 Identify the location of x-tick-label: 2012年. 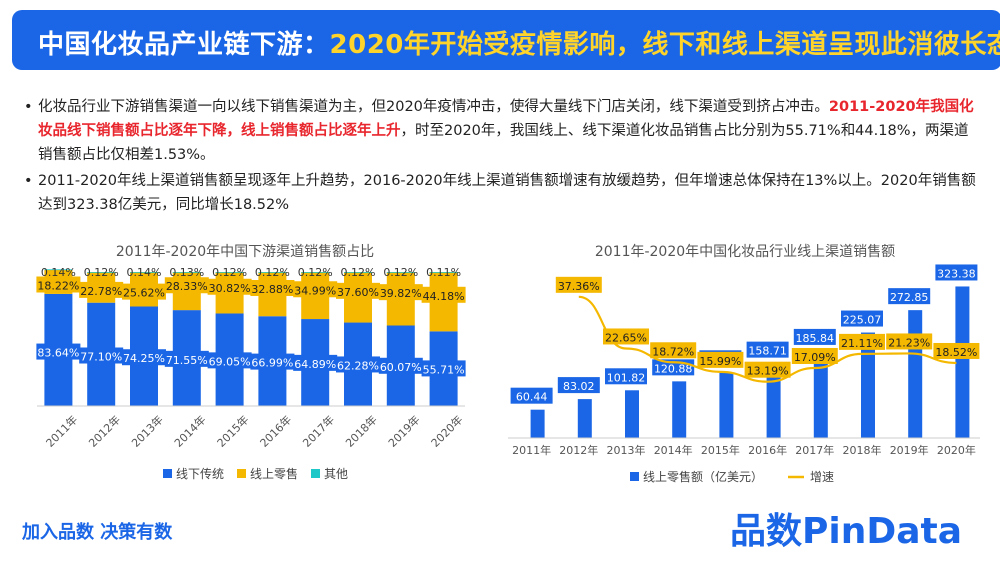
(104, 430).